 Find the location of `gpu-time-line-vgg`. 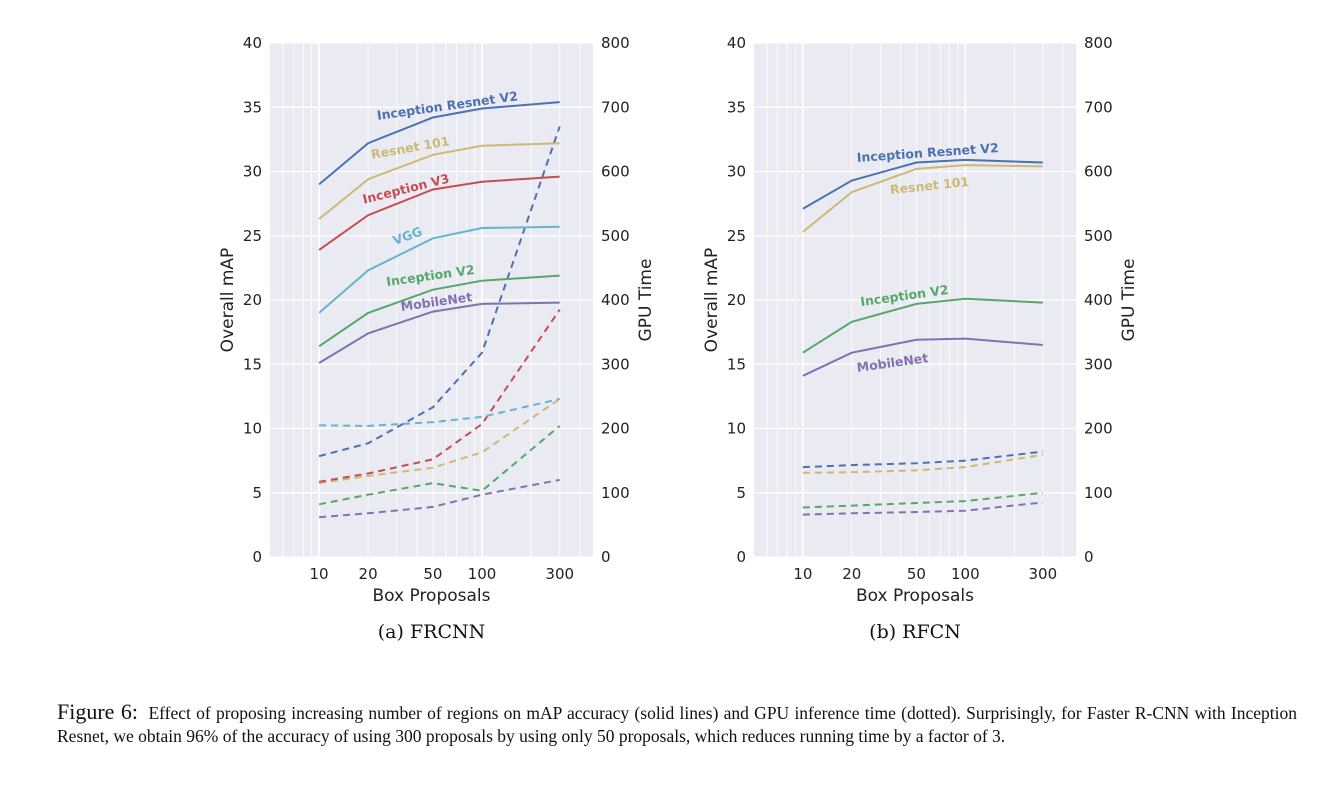

gpu-time-line-vgg is located at coordinates (439, 412).